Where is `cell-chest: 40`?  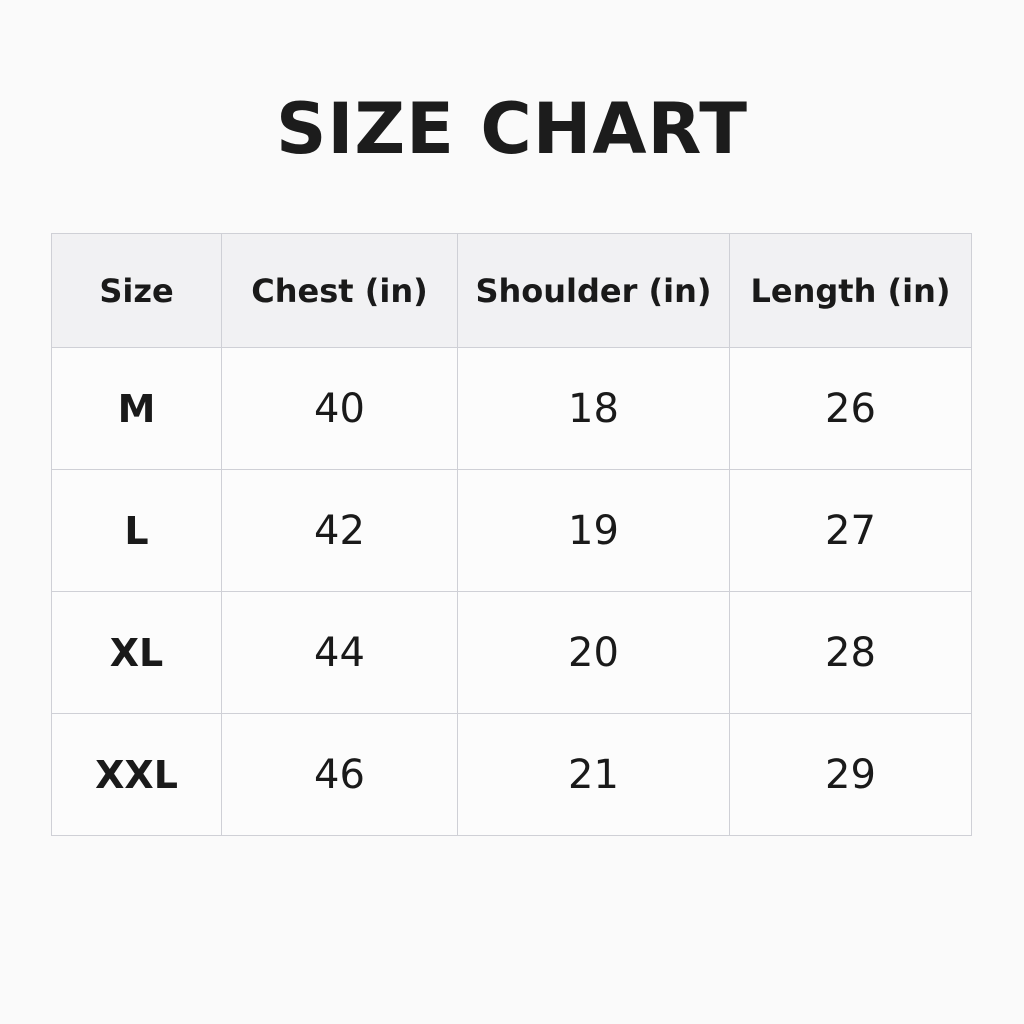
cell-chest: 40 is located at coordinates (339, 408).